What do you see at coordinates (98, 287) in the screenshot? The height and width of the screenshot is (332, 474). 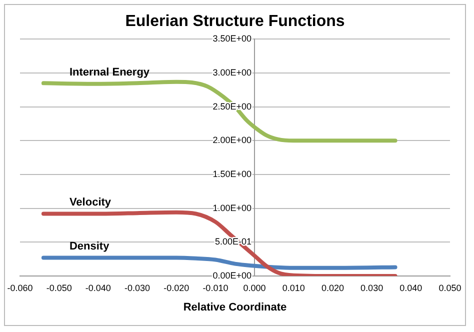 I see `x-tick-label: -0.040` at bounding box center [98, 287].